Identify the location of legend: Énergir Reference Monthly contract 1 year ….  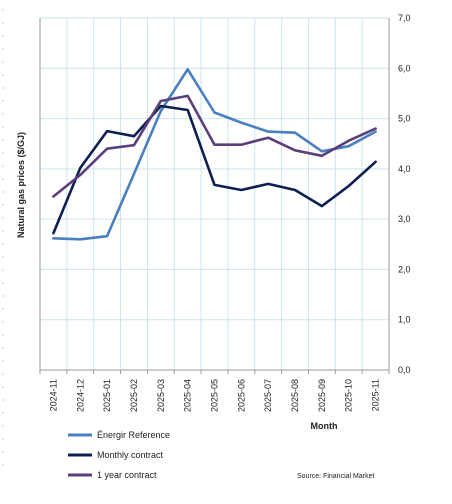
(119, 455).